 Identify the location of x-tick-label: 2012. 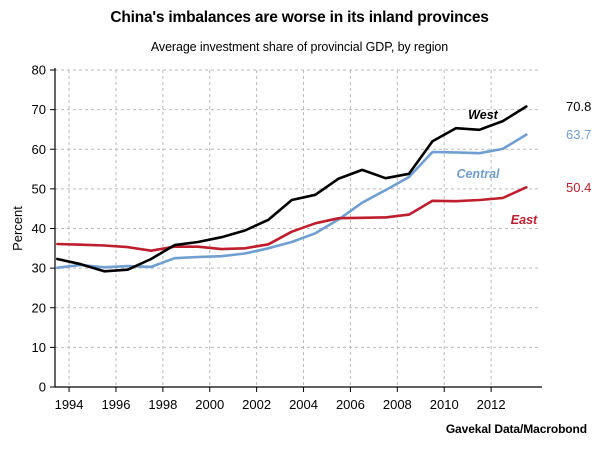
(491, 404).